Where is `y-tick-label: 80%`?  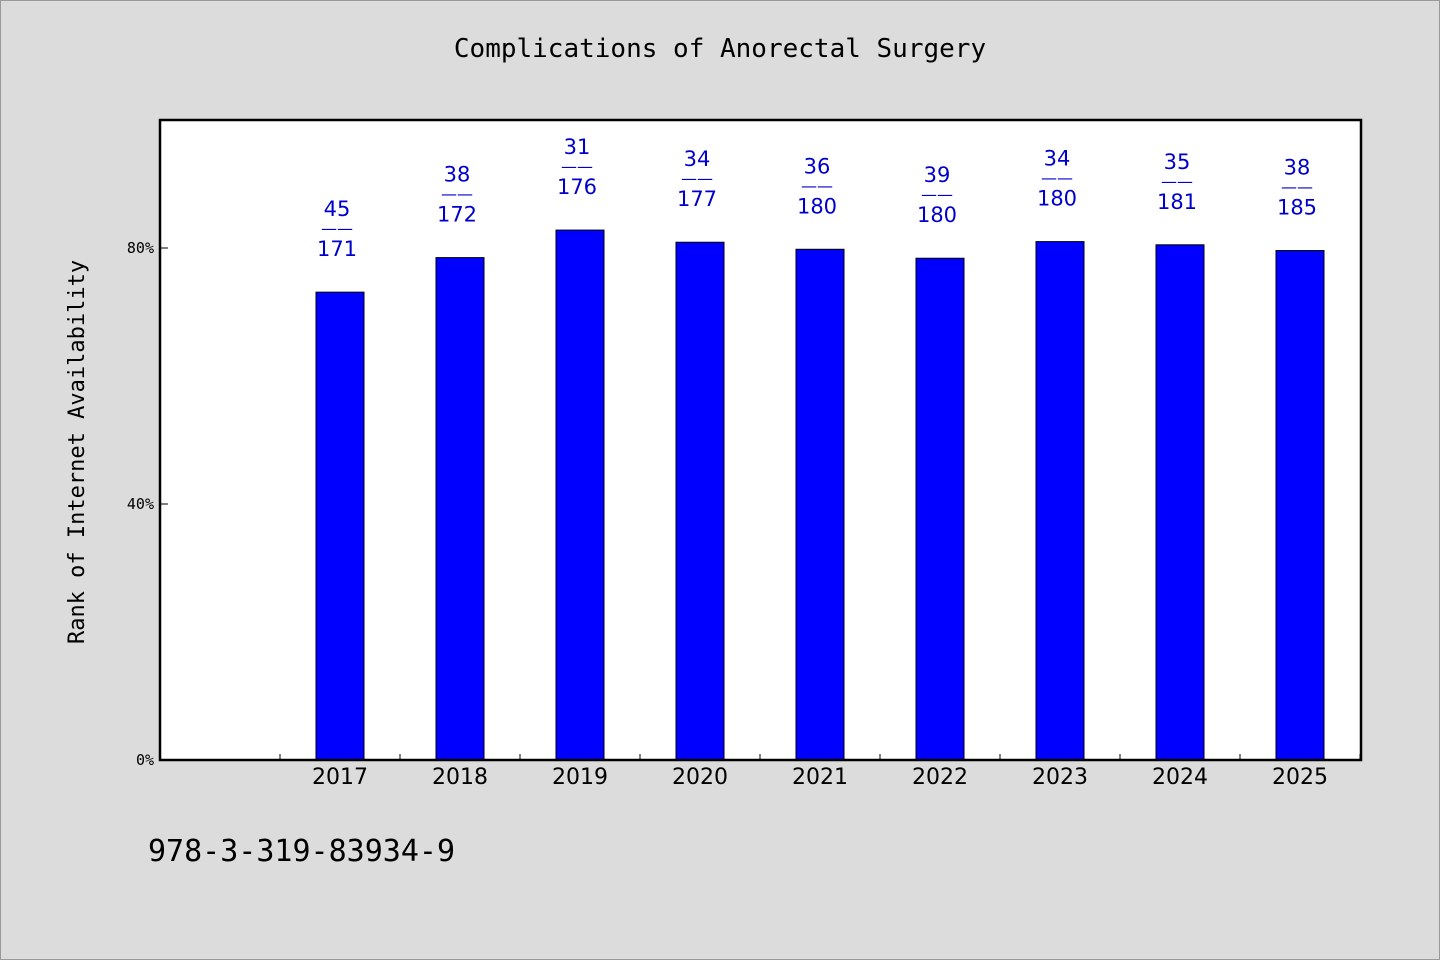 y-tick-label: 80% is located at coordinates (140, 248).